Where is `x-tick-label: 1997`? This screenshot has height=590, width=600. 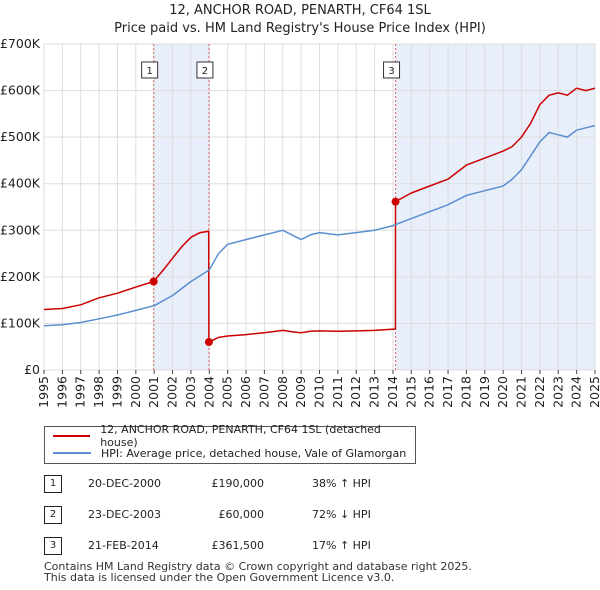
x-tick-label: 1997 is located at coordinates (80, 392).